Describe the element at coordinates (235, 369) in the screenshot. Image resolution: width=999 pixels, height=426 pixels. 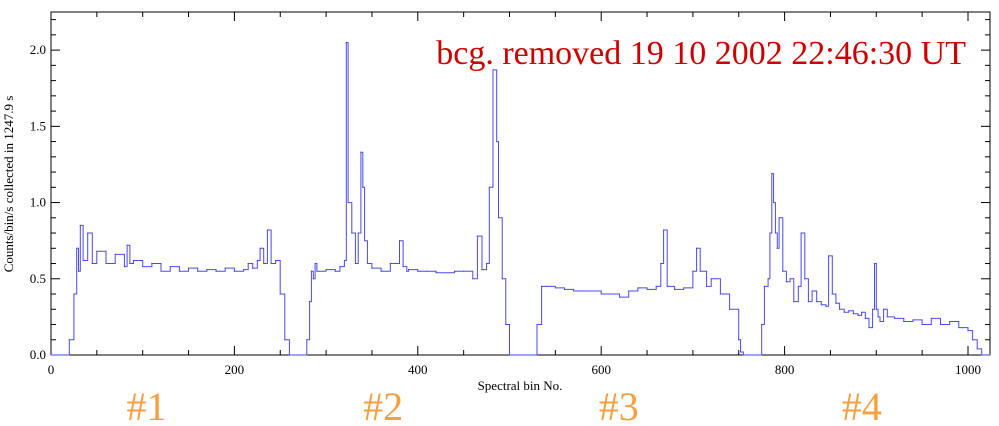
I see `x-tick-label: 200` at that location.